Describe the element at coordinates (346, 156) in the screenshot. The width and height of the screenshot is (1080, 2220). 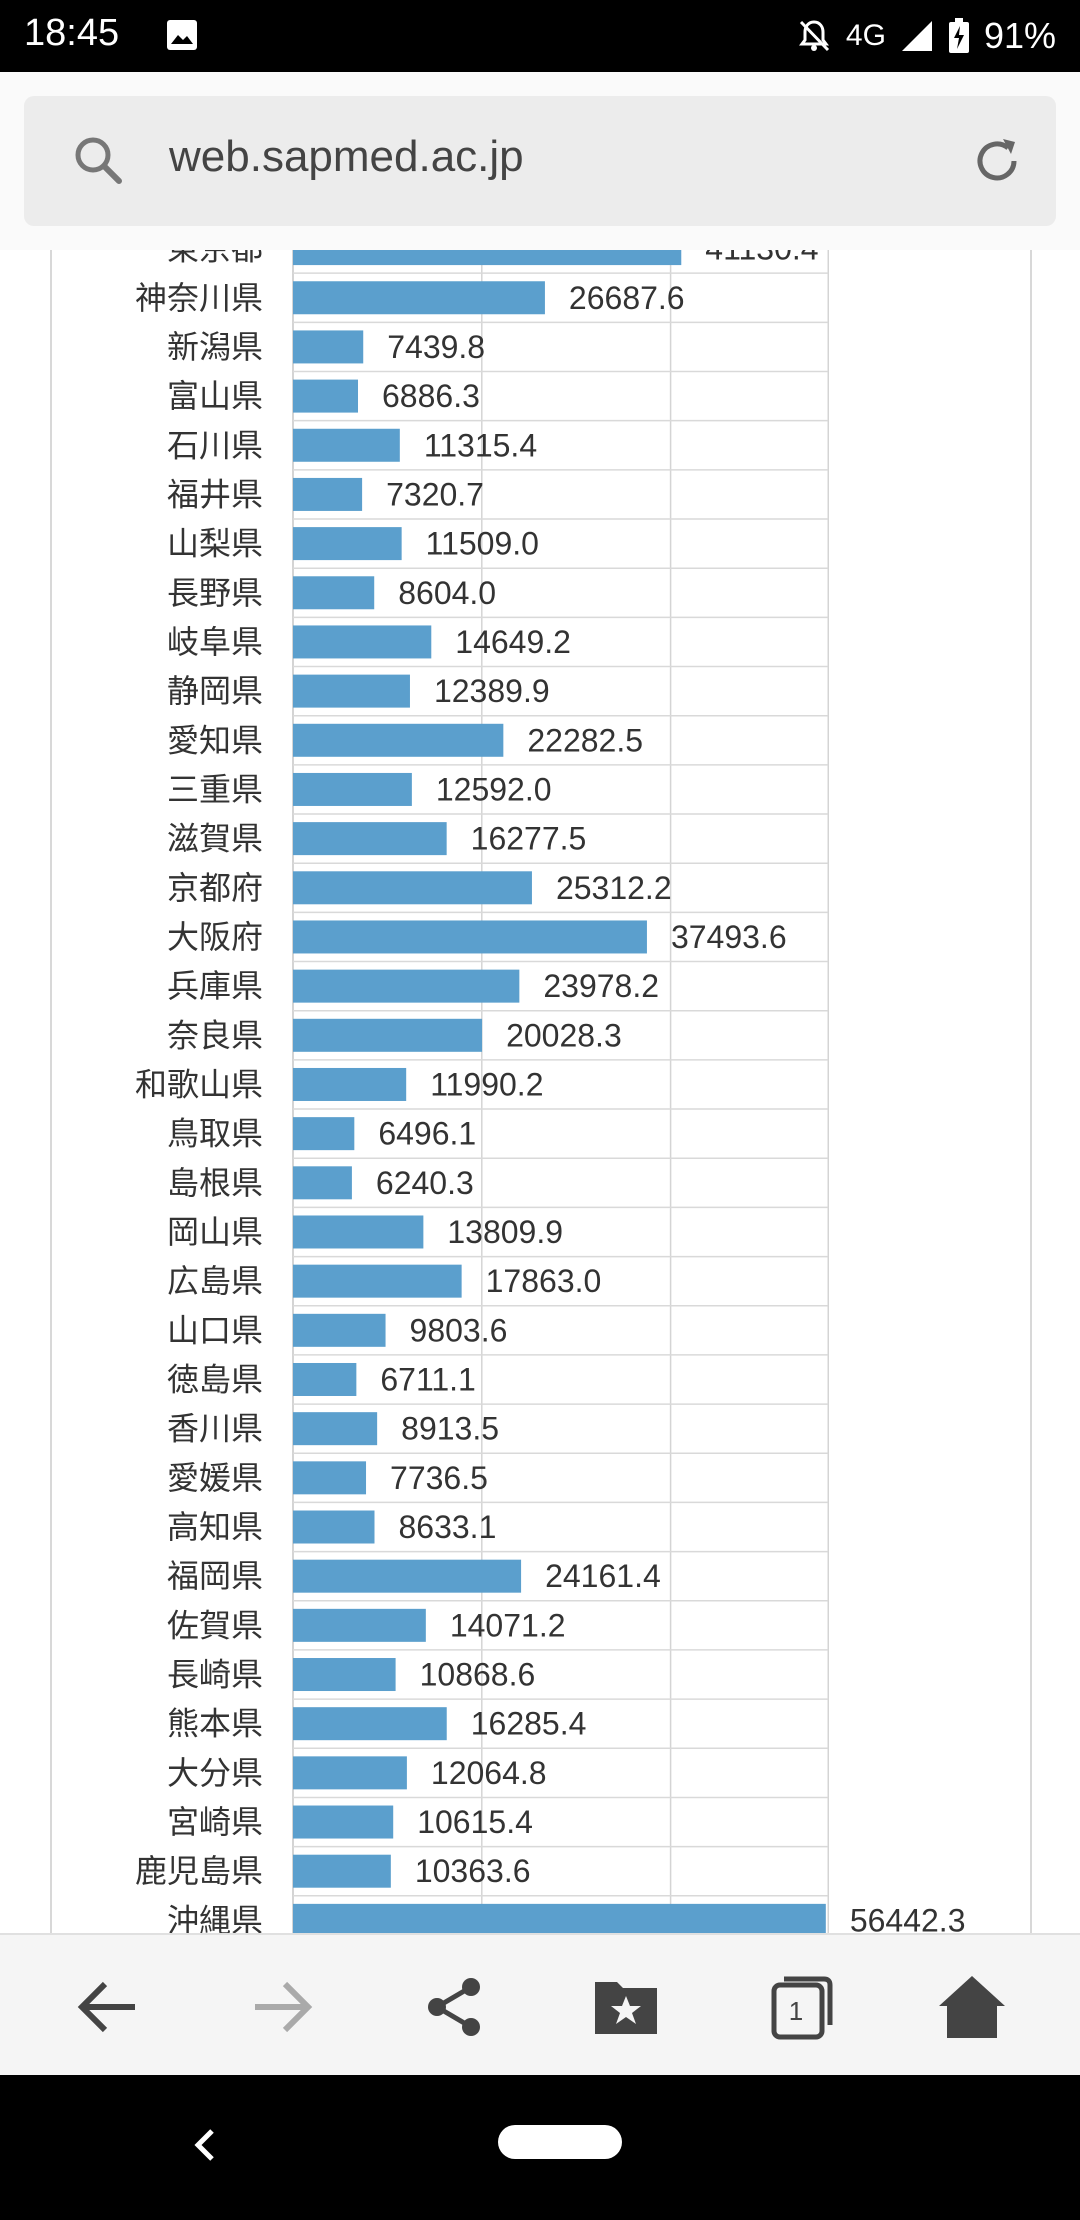
I see `url-text: web.sapmed.ac.jp` at that location.